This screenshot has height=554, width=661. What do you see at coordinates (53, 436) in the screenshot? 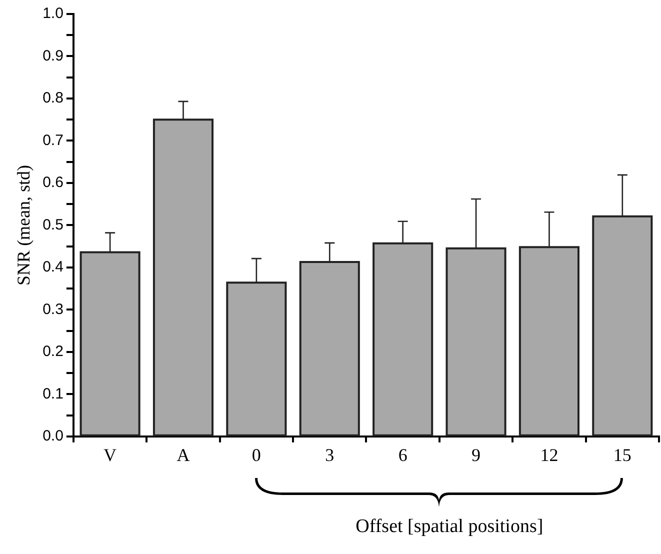
I see `y-tick-label: 0.0` at bounding box center [53, 436].